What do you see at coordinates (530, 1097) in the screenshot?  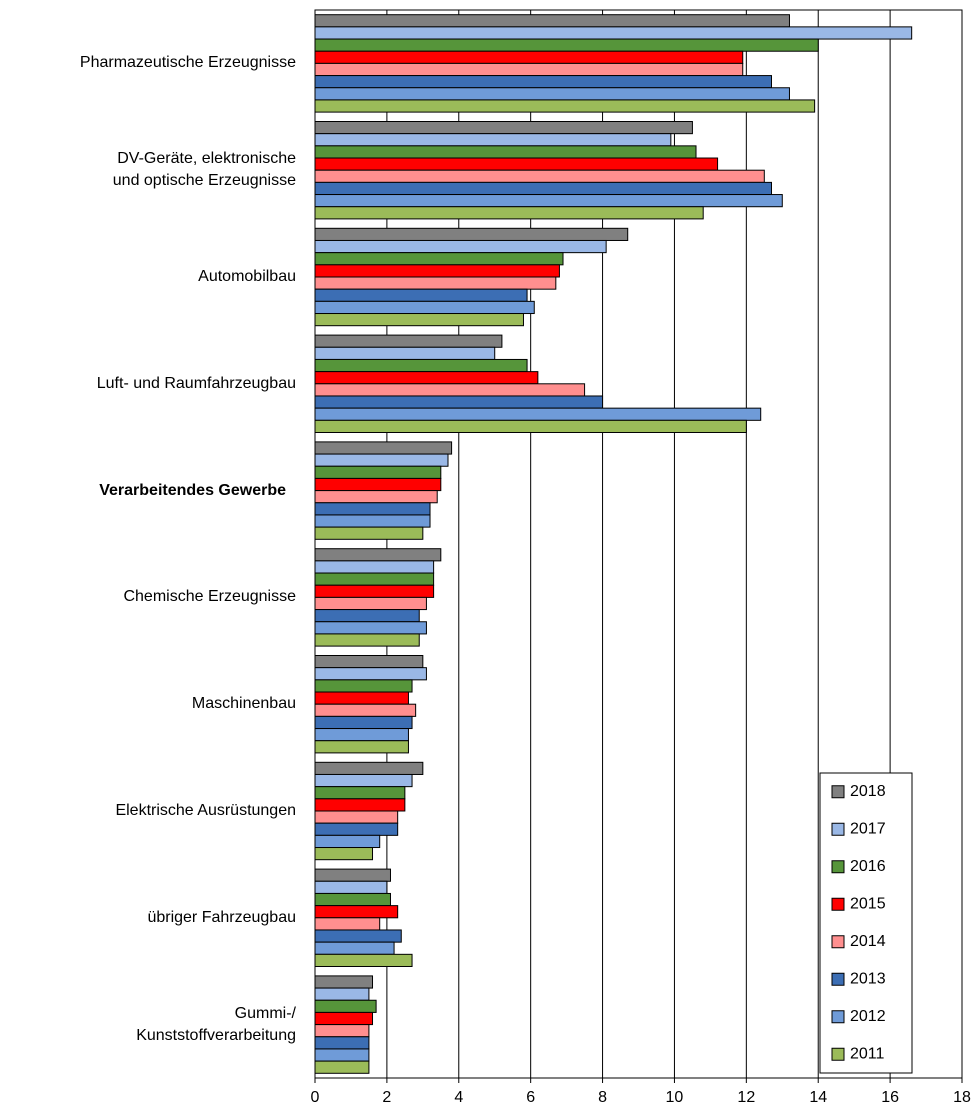 I see `x-tick-label: 6` at bounding box center [530, 1097].